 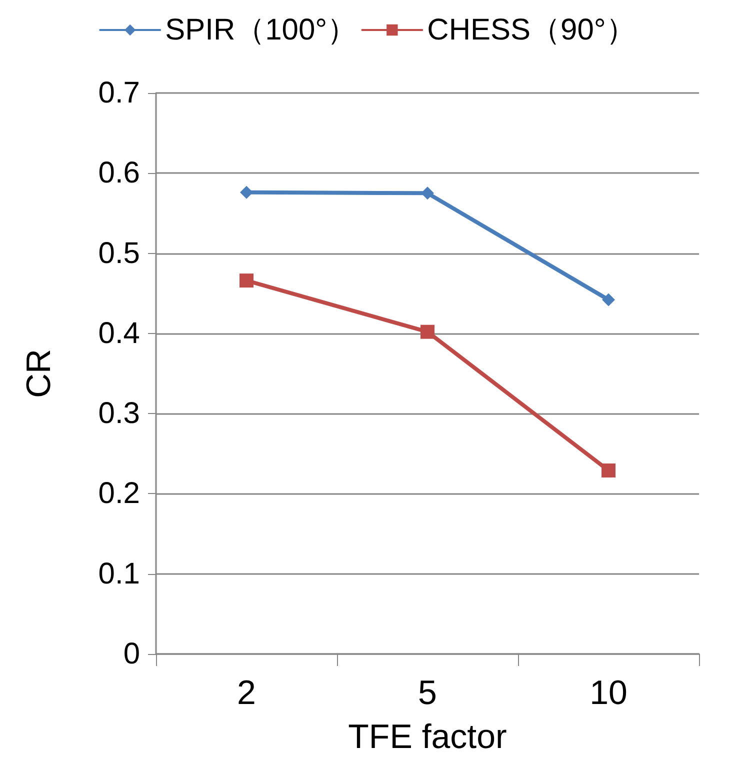 What do you see at coordinates (427, 693) in the screenshot?
I see `x-tick-label: 5` at bounding box center [427, 693].